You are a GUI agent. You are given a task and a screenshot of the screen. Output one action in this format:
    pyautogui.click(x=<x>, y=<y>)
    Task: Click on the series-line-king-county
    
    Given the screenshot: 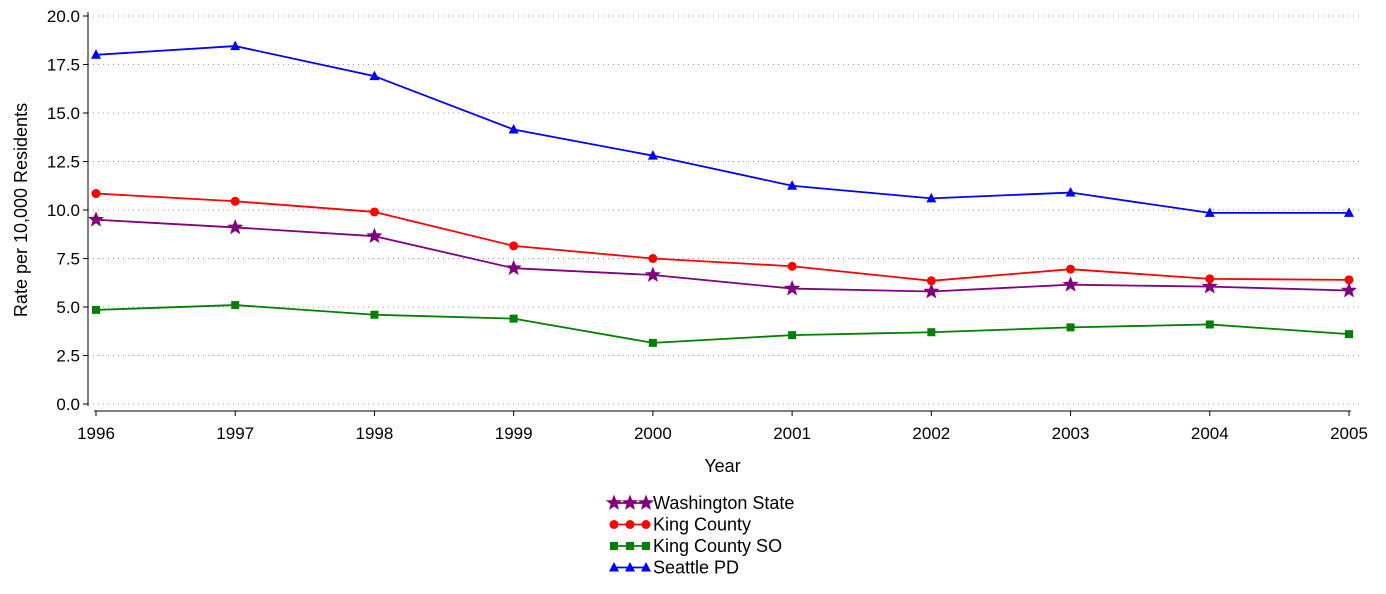 What is the action you would take?
    pyautogui.click(x=722, y=237)
    